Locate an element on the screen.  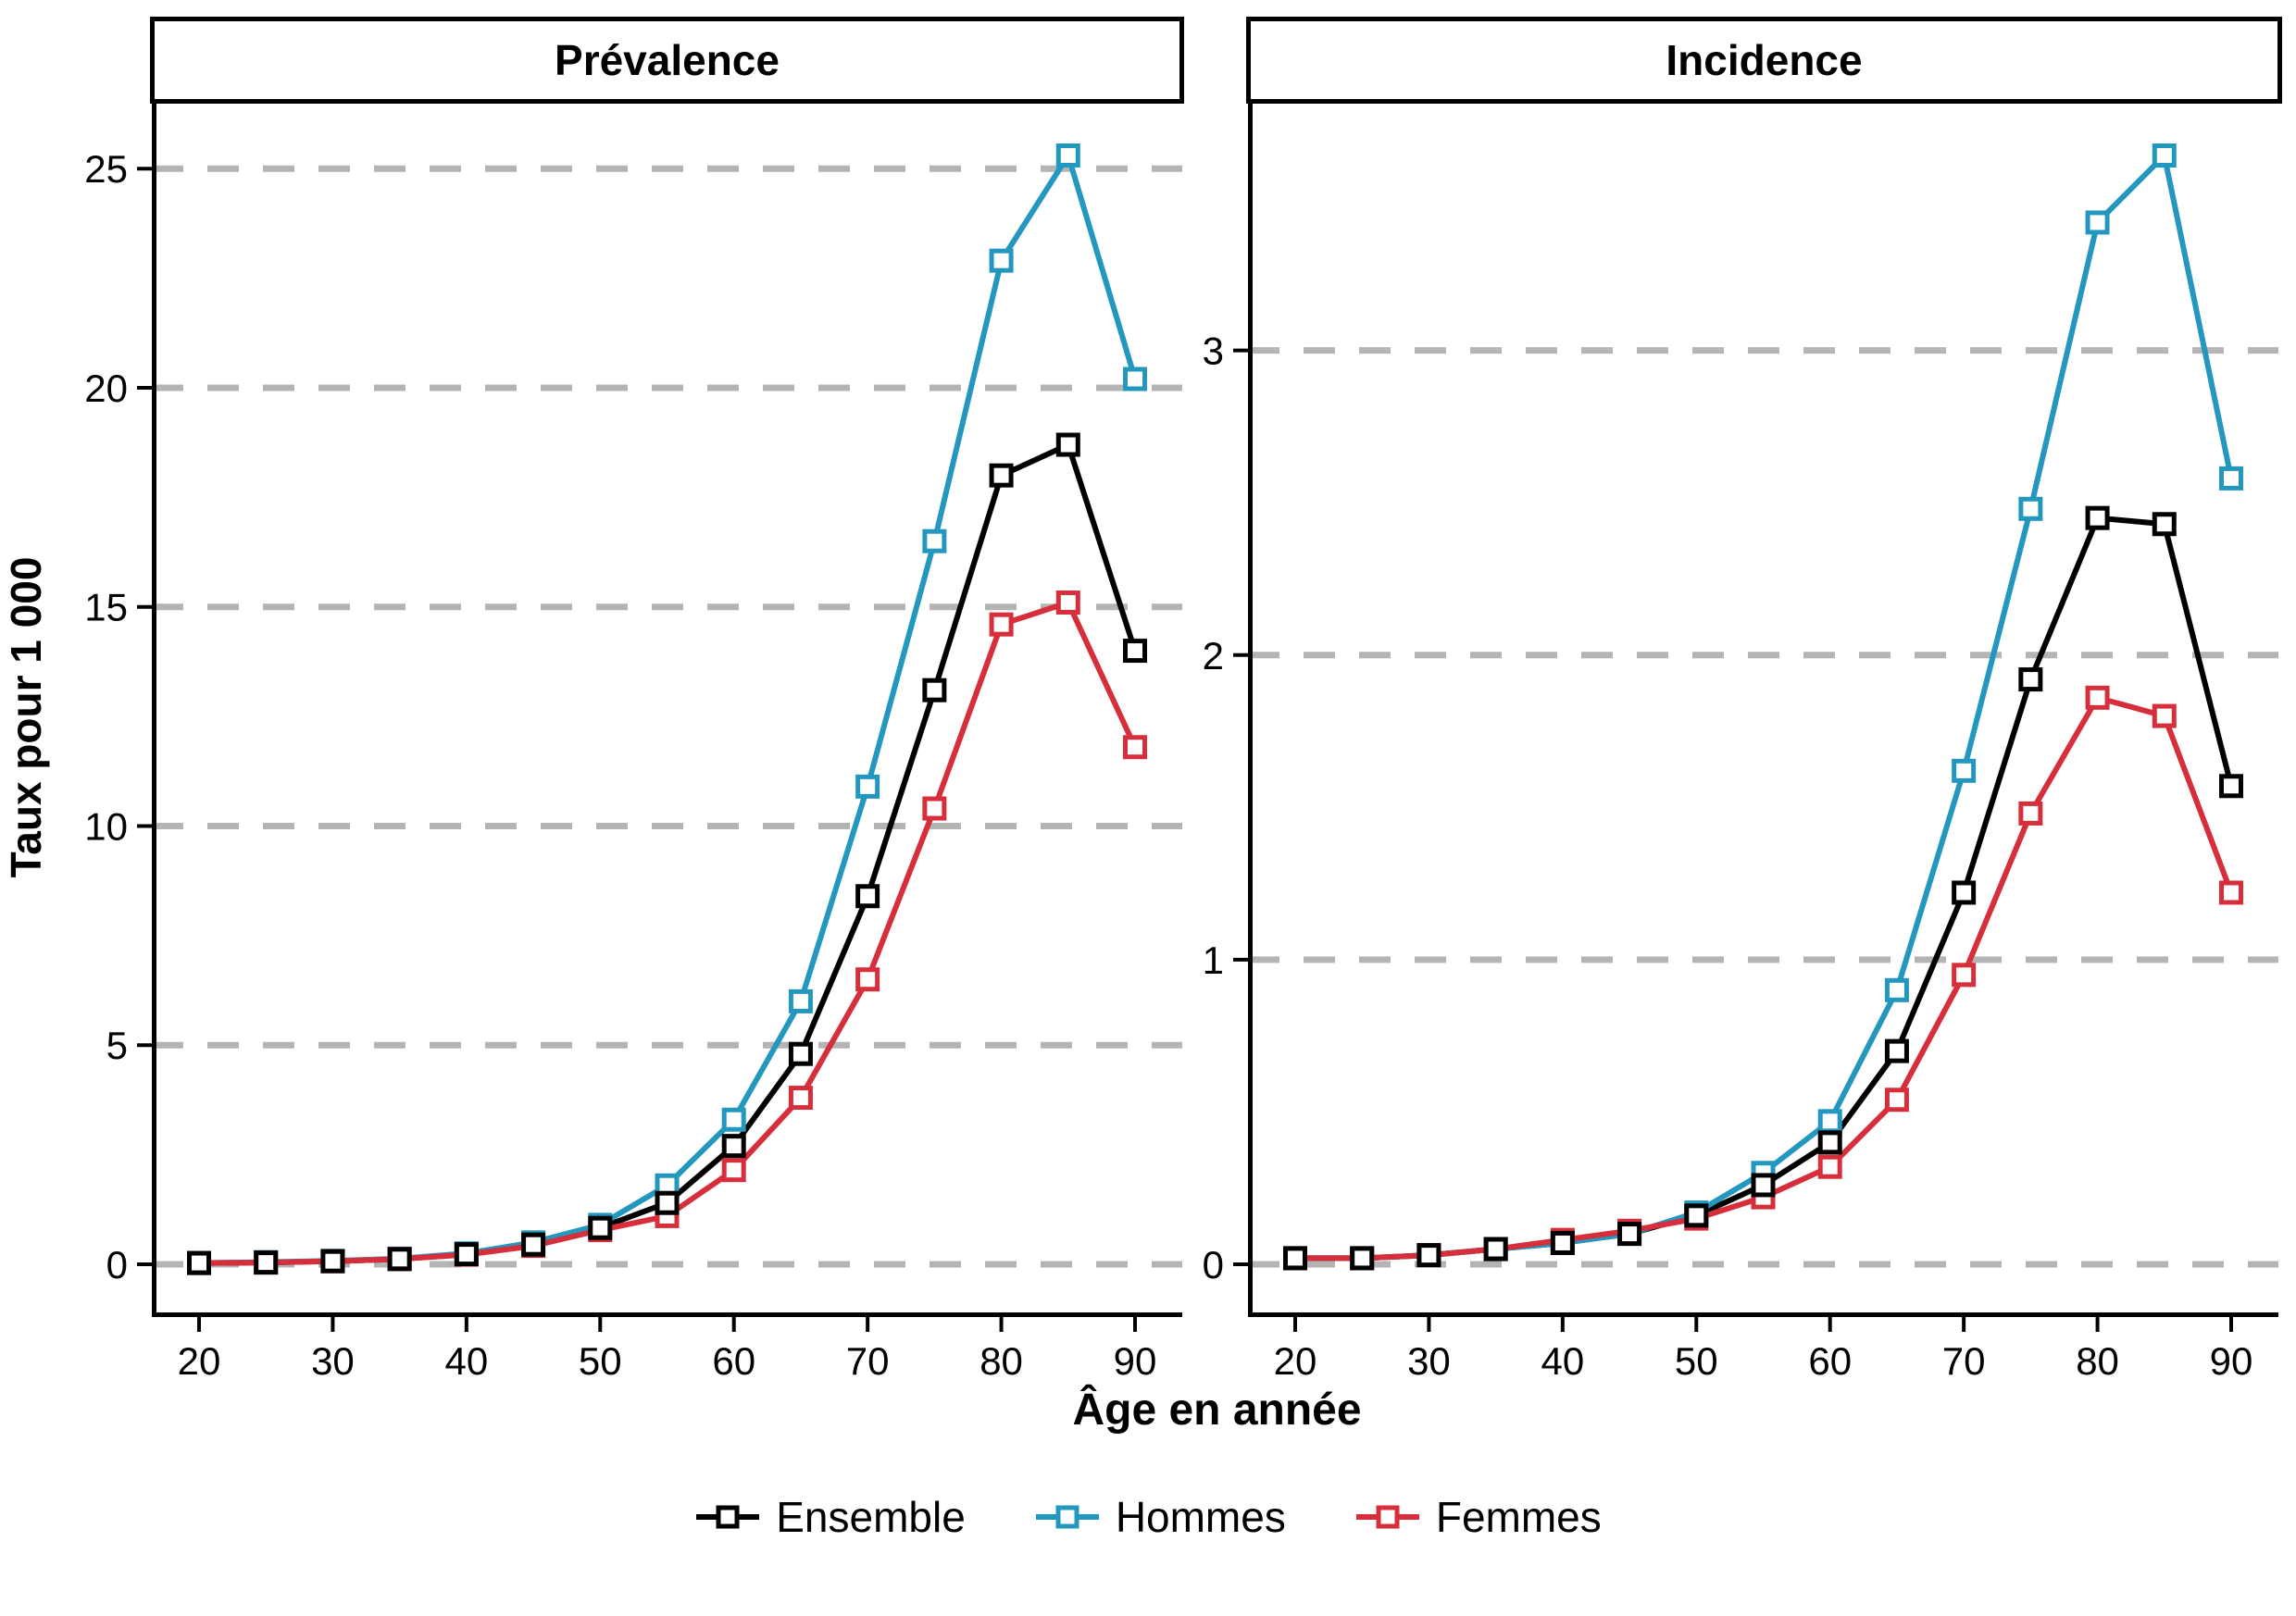
legend: Ensemble Hommes Femmes is located at coordinates (1148, 1517).